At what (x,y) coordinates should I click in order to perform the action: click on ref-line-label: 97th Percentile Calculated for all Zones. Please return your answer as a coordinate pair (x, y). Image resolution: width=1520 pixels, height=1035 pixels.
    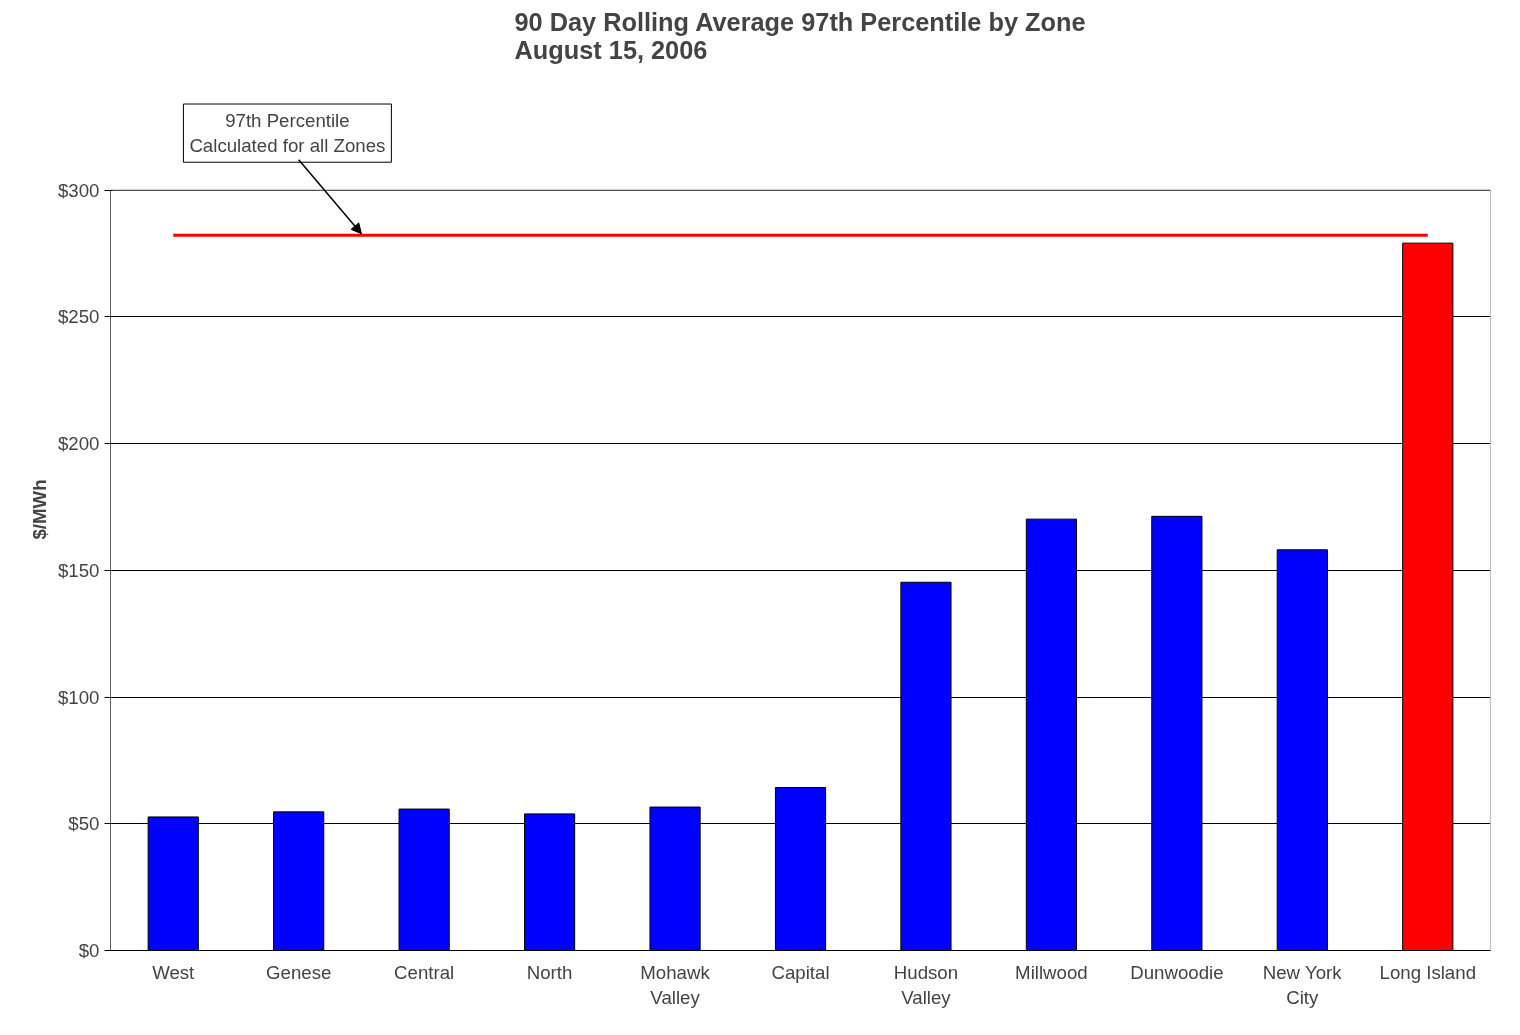
    Looking at the image, I should click on (287, 133).